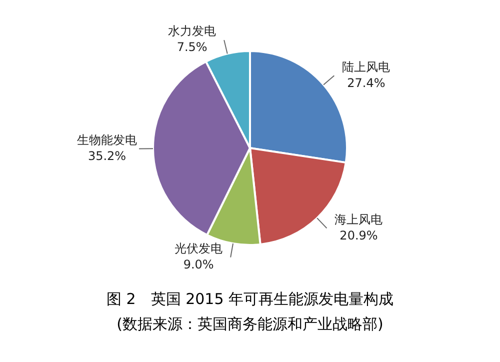  I want to click on text: 图 2 英国 2015 年可再生能源发电量构成, so click(250, 299).